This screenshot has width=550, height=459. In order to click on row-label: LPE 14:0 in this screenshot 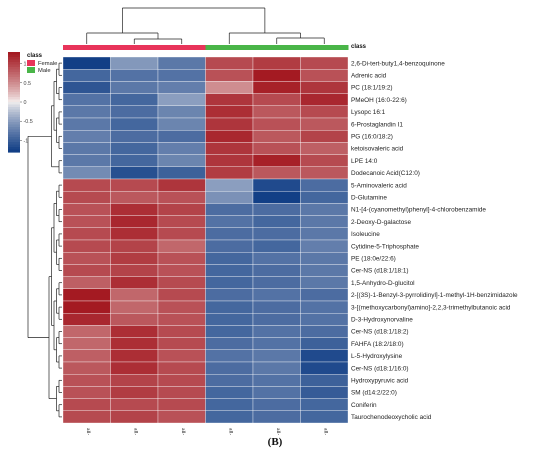, I will do `click(364, 161)`.